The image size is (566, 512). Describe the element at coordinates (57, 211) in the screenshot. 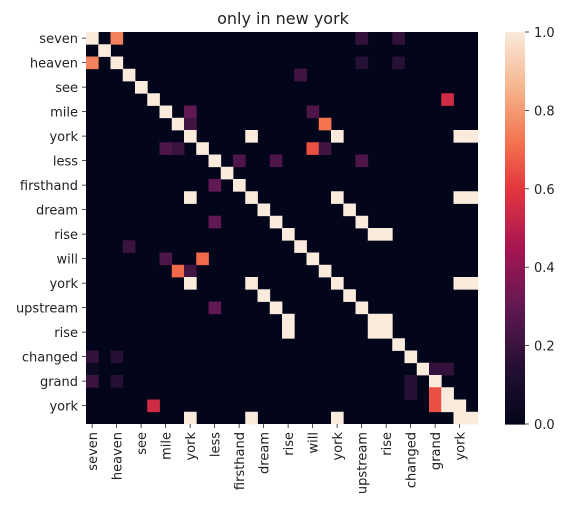

I see `row-label: dream` at that location.